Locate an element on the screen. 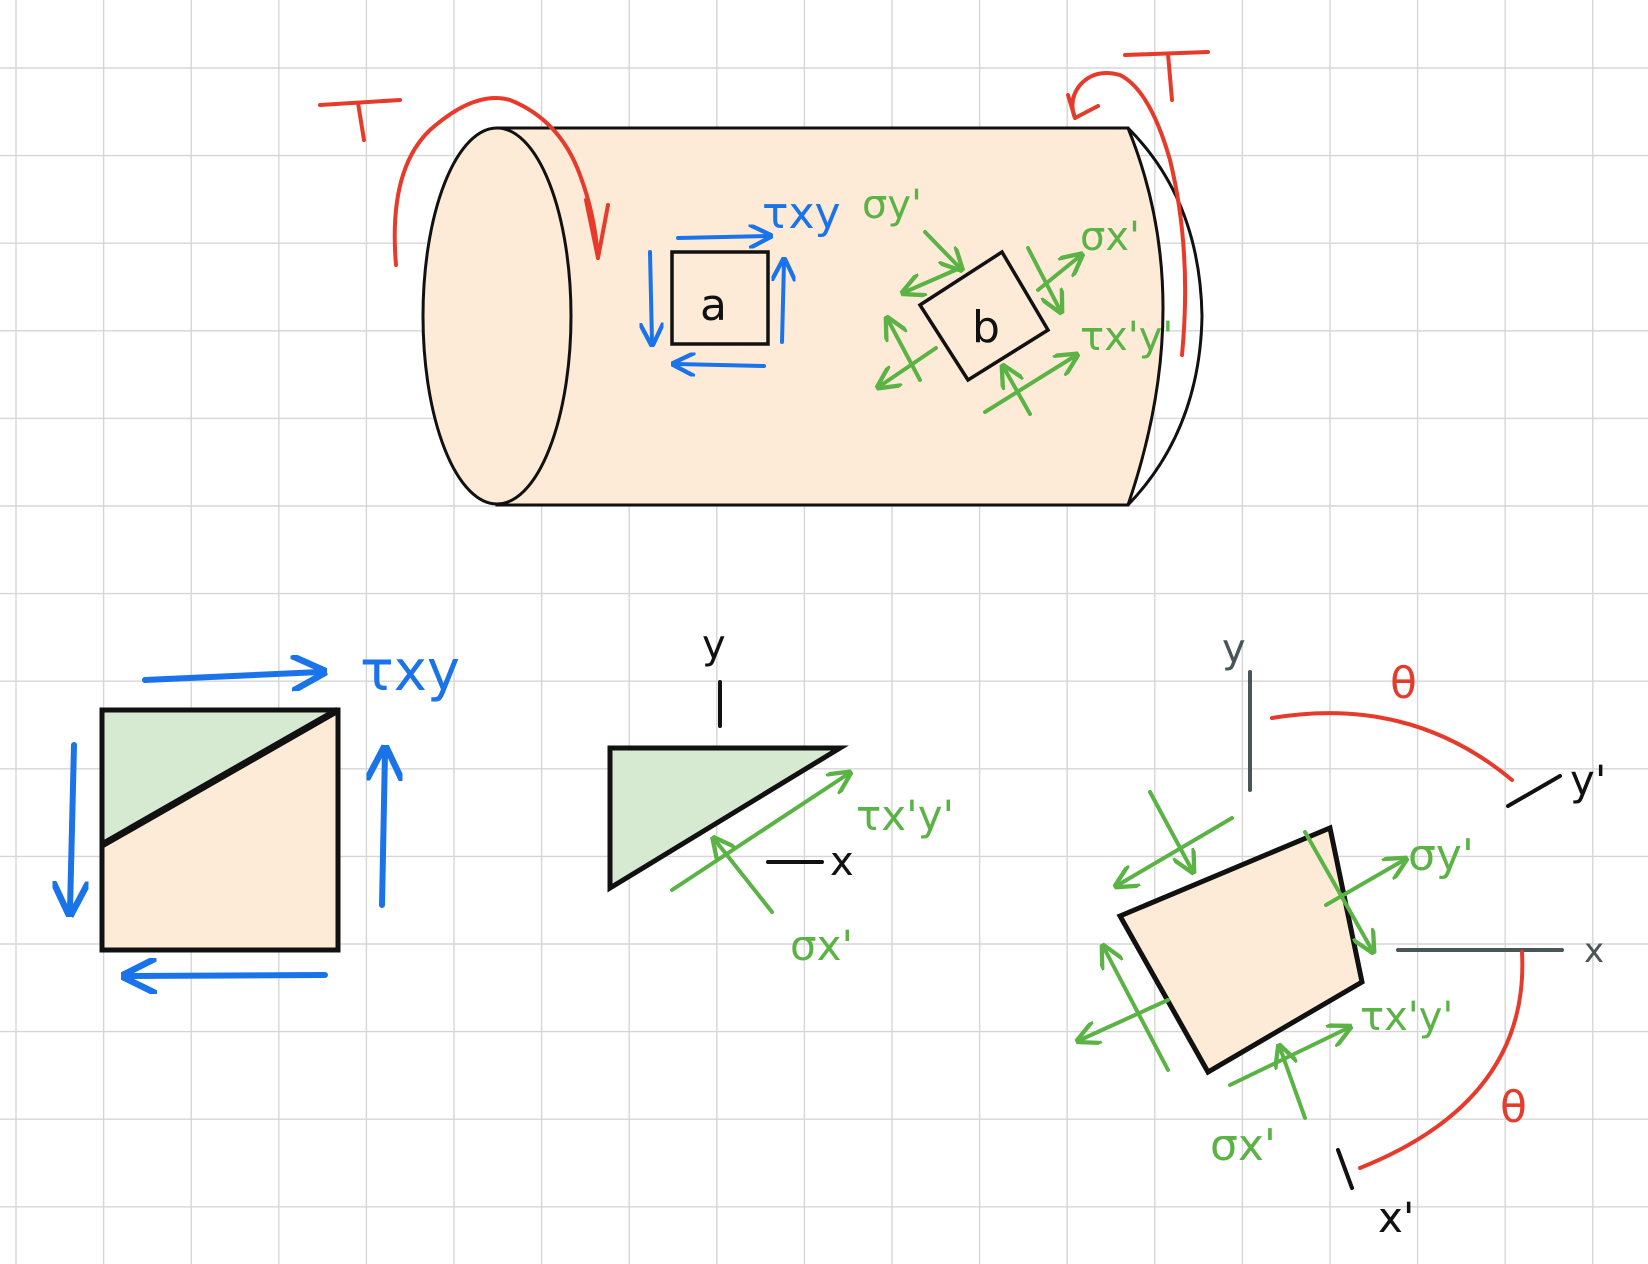  cylinder-right-edge is located at coordinates (1165, 316).